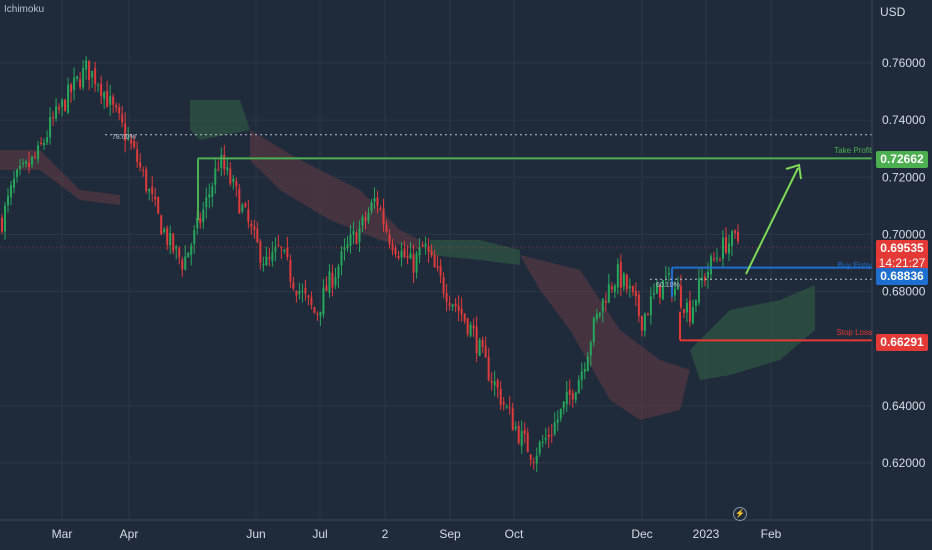 The height and width of the screenshot is (550, 932). I want to click on x-tick-label: Dec, so click(641, 534).